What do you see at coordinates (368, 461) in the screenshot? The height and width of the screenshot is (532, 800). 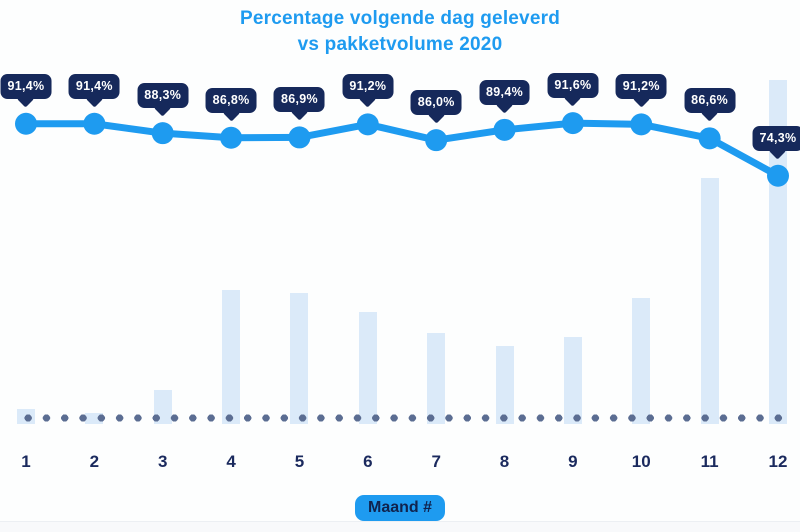 I see `x-tick-label: 6` at bounding box center [368, 461].